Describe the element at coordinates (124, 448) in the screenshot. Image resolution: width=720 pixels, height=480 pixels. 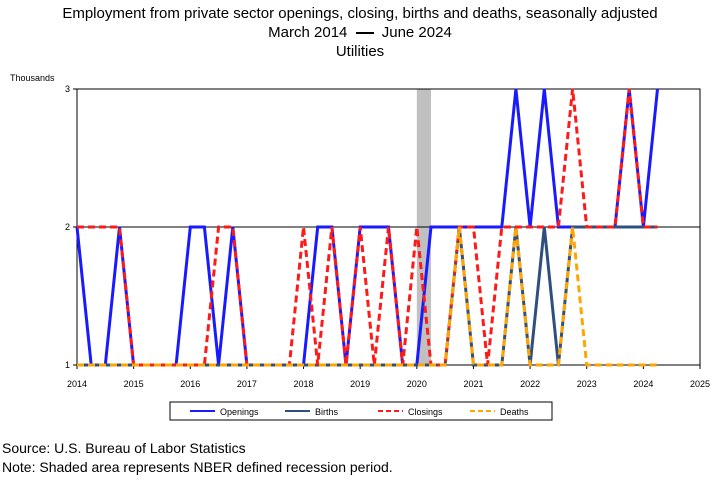
I see `source-note: Source: U.S. Bureau of Labor Statistics` at that location.